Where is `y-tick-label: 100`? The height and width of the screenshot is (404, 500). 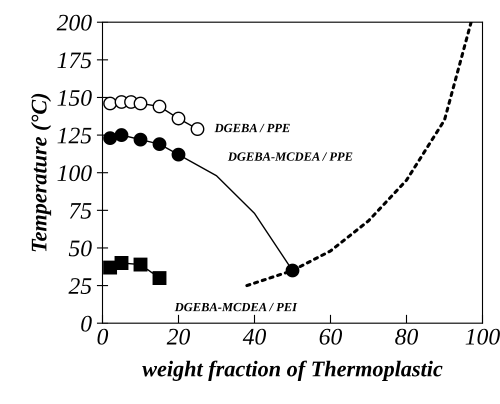 y-tick-label: 100 is located at coordinates (75, 173).